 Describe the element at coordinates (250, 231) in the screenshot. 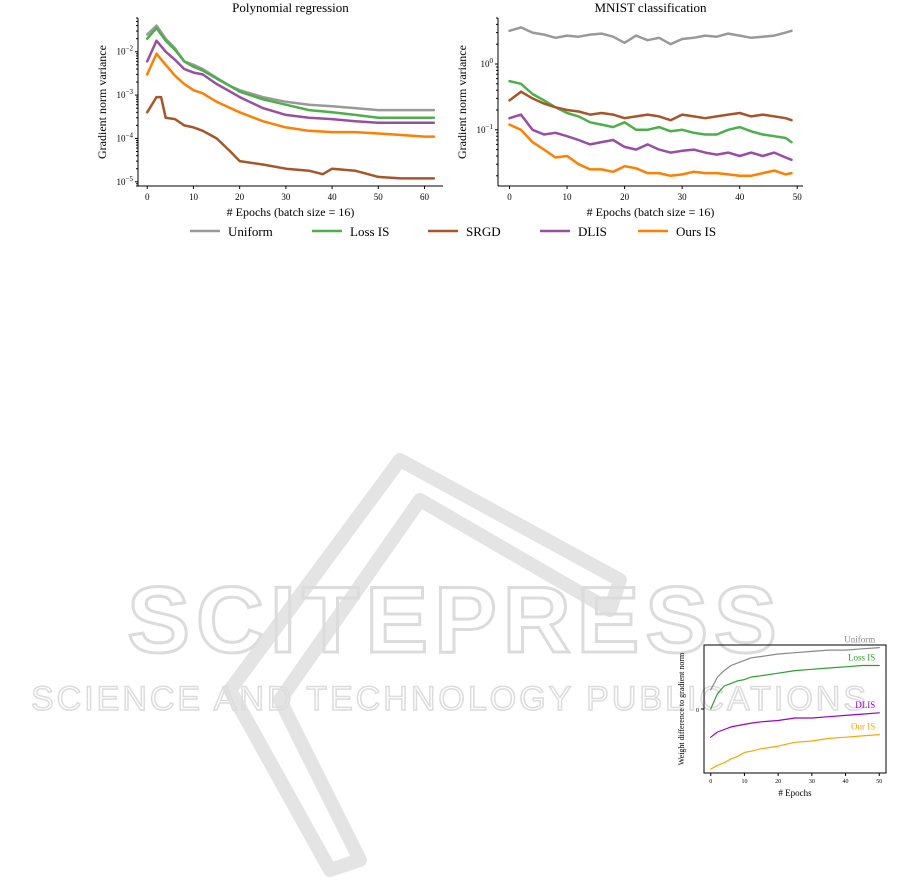

I see `legend-label-uniform: Uniform` at that location.